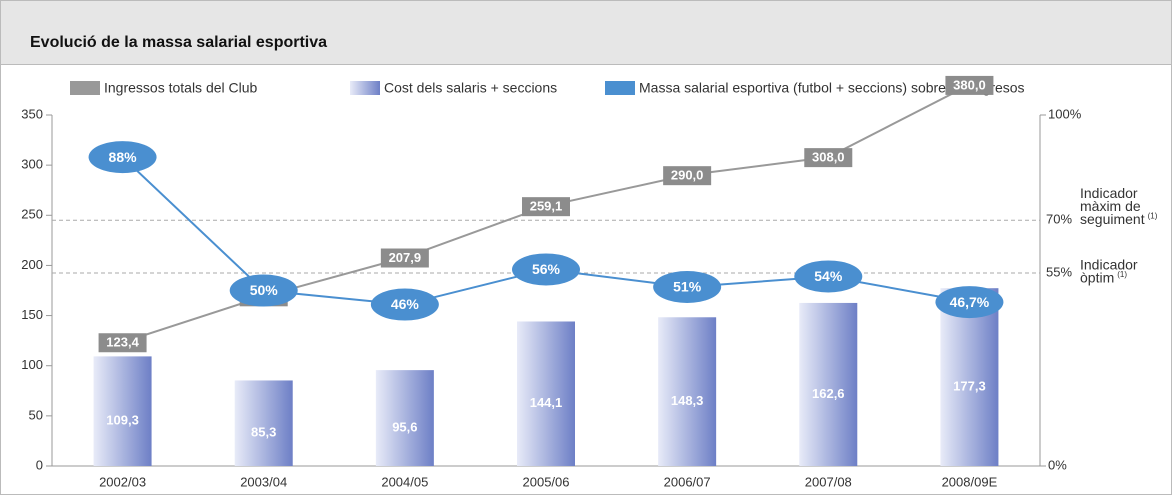  Describe the element at coordinates (1112, 219) in the screenshot. I see `reference-text: seguiment` at that location.